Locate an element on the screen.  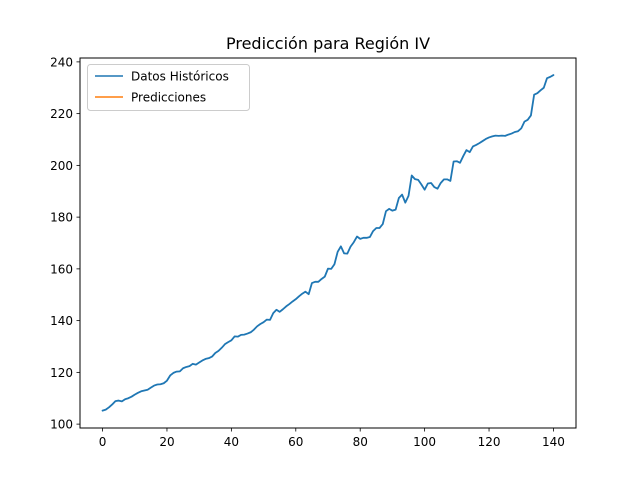
y-tick-label: 100 is located at coordinates (61, 425).